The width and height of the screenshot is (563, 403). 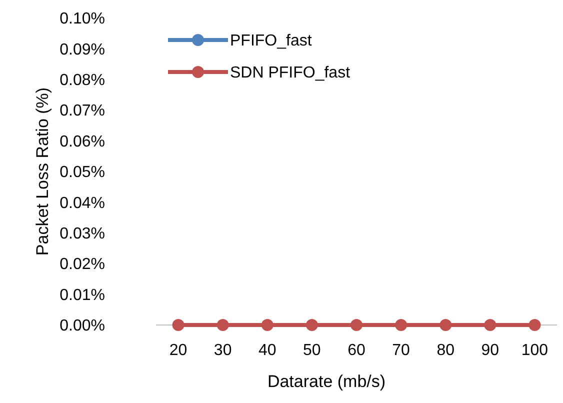 I want to click on y-tick-label: 0.10%, so click(x=82, y=19).